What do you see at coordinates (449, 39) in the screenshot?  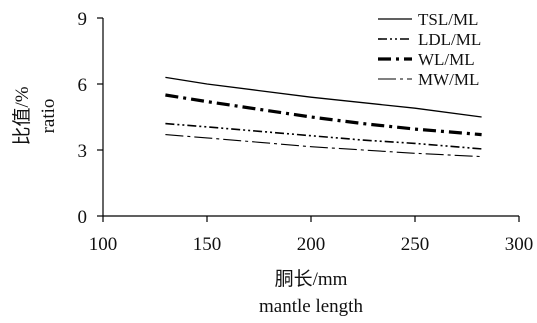 I see `legend-label-ldl-ml: LDL/ML` at bounding box center [449, 39].